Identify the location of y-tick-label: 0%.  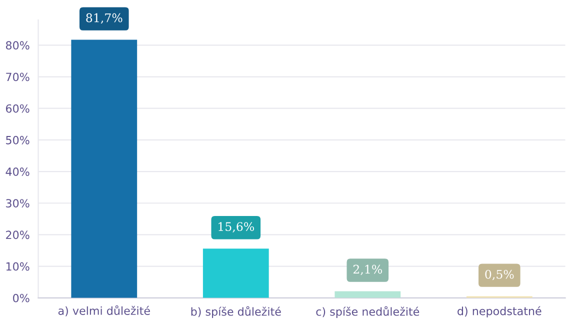
(21, 298).